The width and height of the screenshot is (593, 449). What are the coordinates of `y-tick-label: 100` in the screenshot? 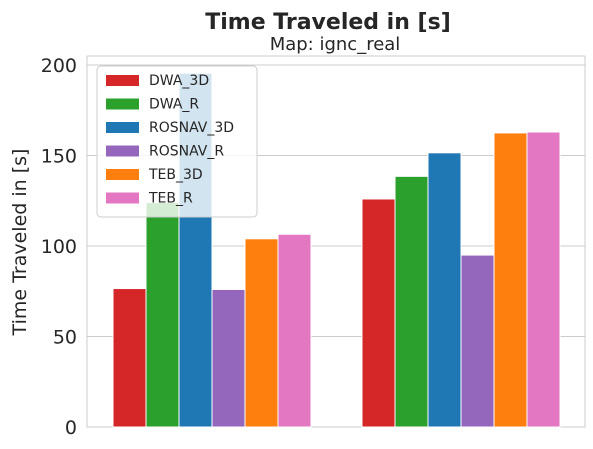 It's located at (59, 247).